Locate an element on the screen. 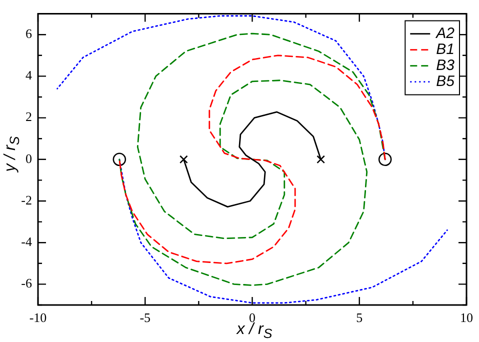 This screenshot has width=479, height=342. y-tick-label: -2 is located at coordinates (26, 200).